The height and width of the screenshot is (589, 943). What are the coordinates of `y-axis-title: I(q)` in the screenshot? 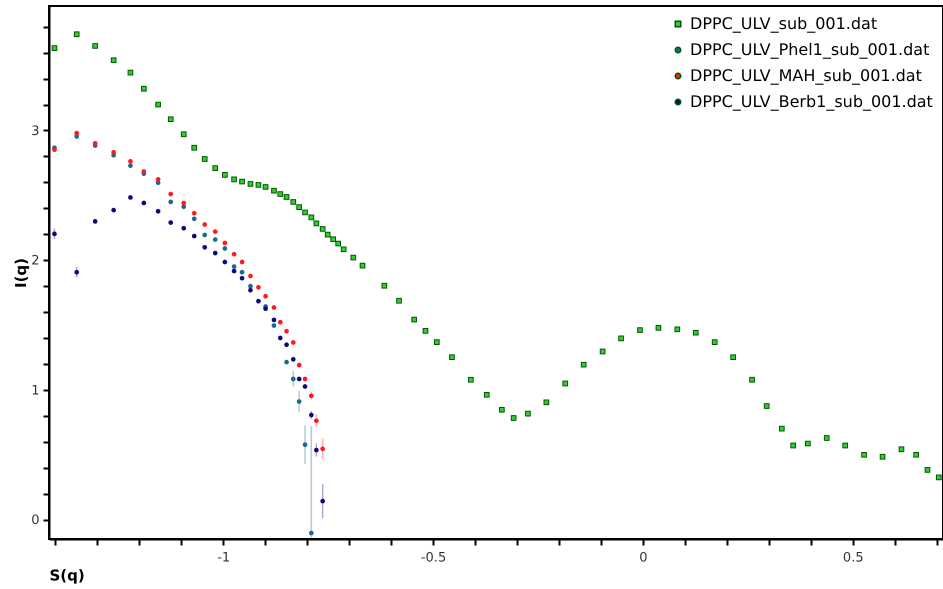 It's located at (21, 273).